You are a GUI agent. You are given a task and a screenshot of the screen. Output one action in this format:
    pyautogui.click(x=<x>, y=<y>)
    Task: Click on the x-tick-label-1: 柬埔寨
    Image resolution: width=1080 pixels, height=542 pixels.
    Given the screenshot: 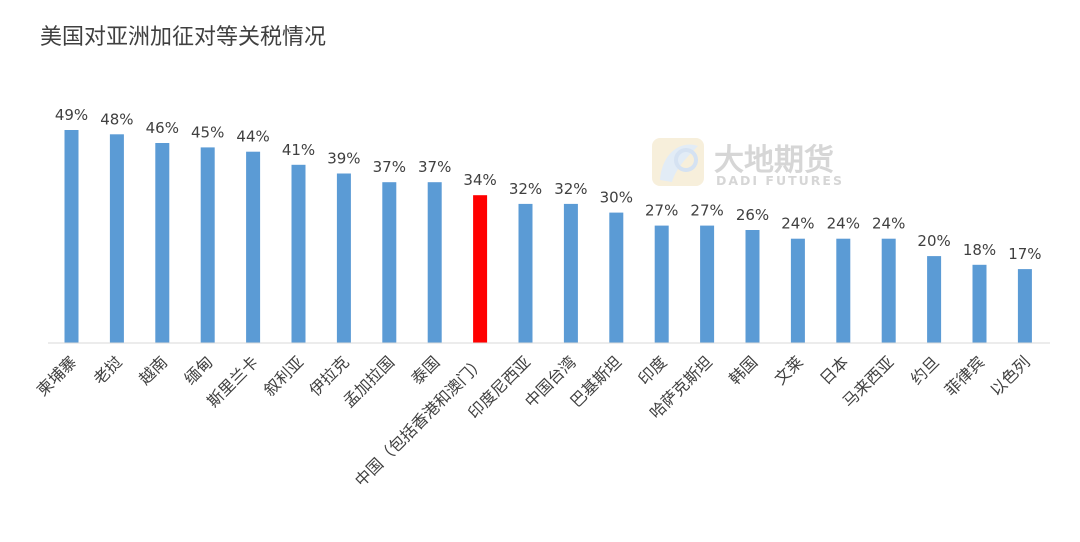 What is the action you would take?
    pyautogui.click(x=56, y=375)
    